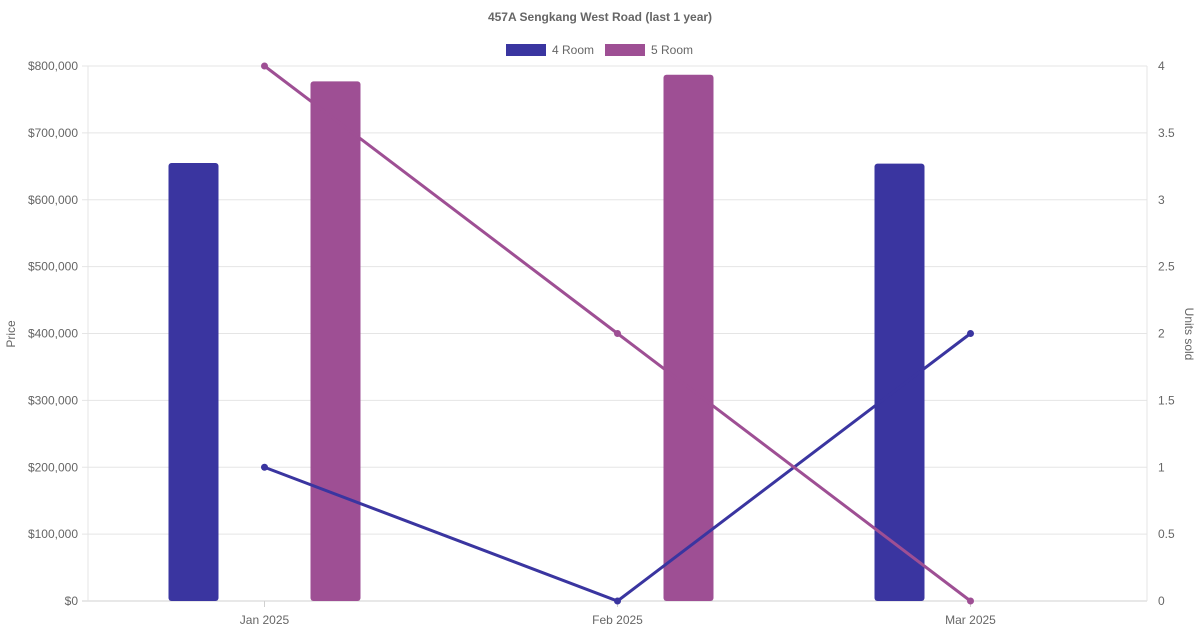 The width and height of the screenshot is (1200, 630). I want to click on legend-label-5-room: 5 Room, so click(672, 50).